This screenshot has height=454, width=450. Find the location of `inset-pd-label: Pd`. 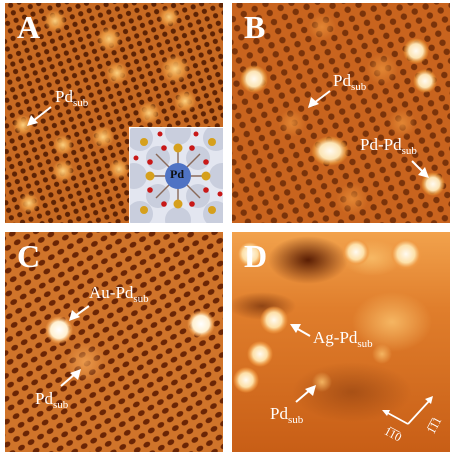

inset-pd-label: Pd is located at coordinates (177, 174).